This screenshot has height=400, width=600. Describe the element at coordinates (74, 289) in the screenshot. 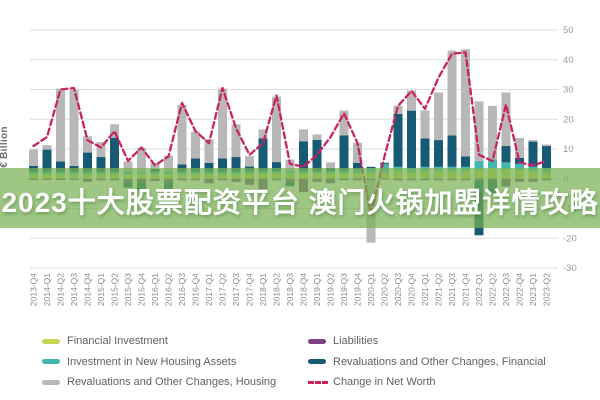

I see `x-tick-label: 2014-Q3` at that location.